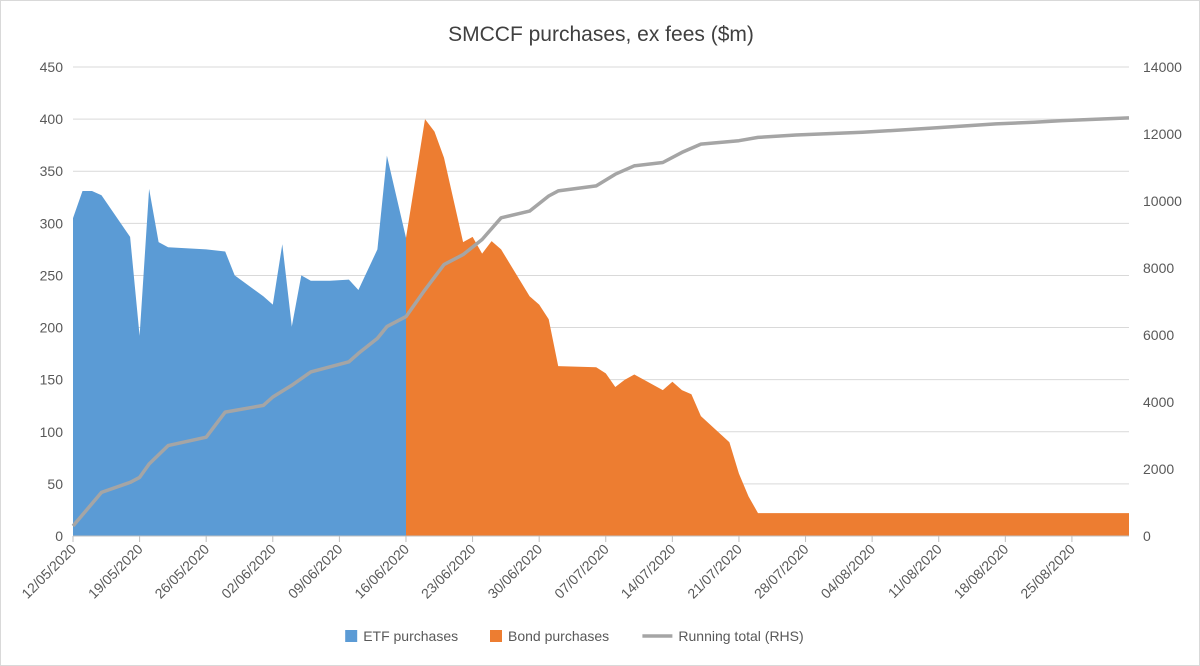  What do you see at coordinates (52, 275) in the screenshot?
I see `y-tick-label: 250` at bounding box center [52, 275].